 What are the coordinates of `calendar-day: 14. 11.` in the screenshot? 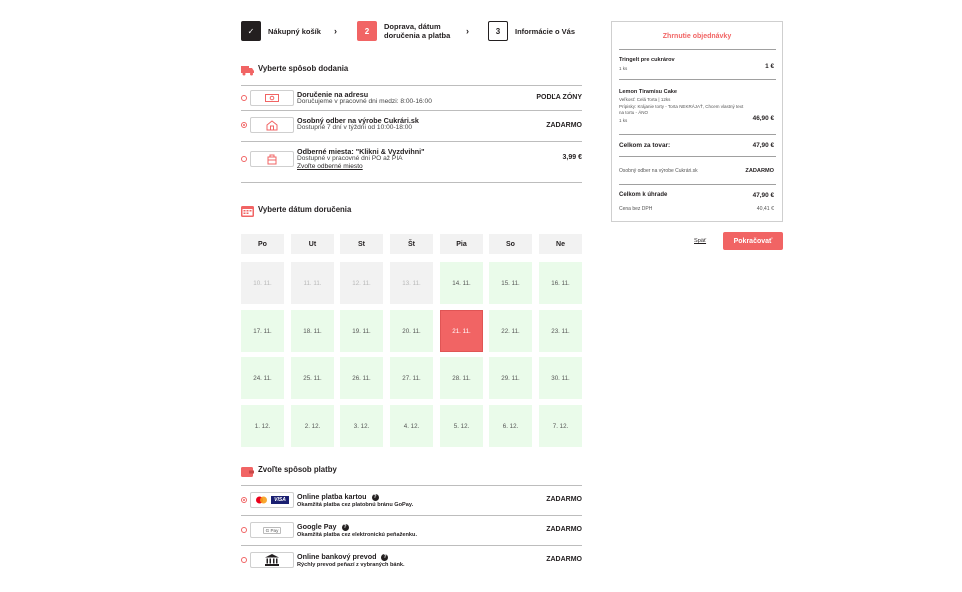 It's located at (461, 283).